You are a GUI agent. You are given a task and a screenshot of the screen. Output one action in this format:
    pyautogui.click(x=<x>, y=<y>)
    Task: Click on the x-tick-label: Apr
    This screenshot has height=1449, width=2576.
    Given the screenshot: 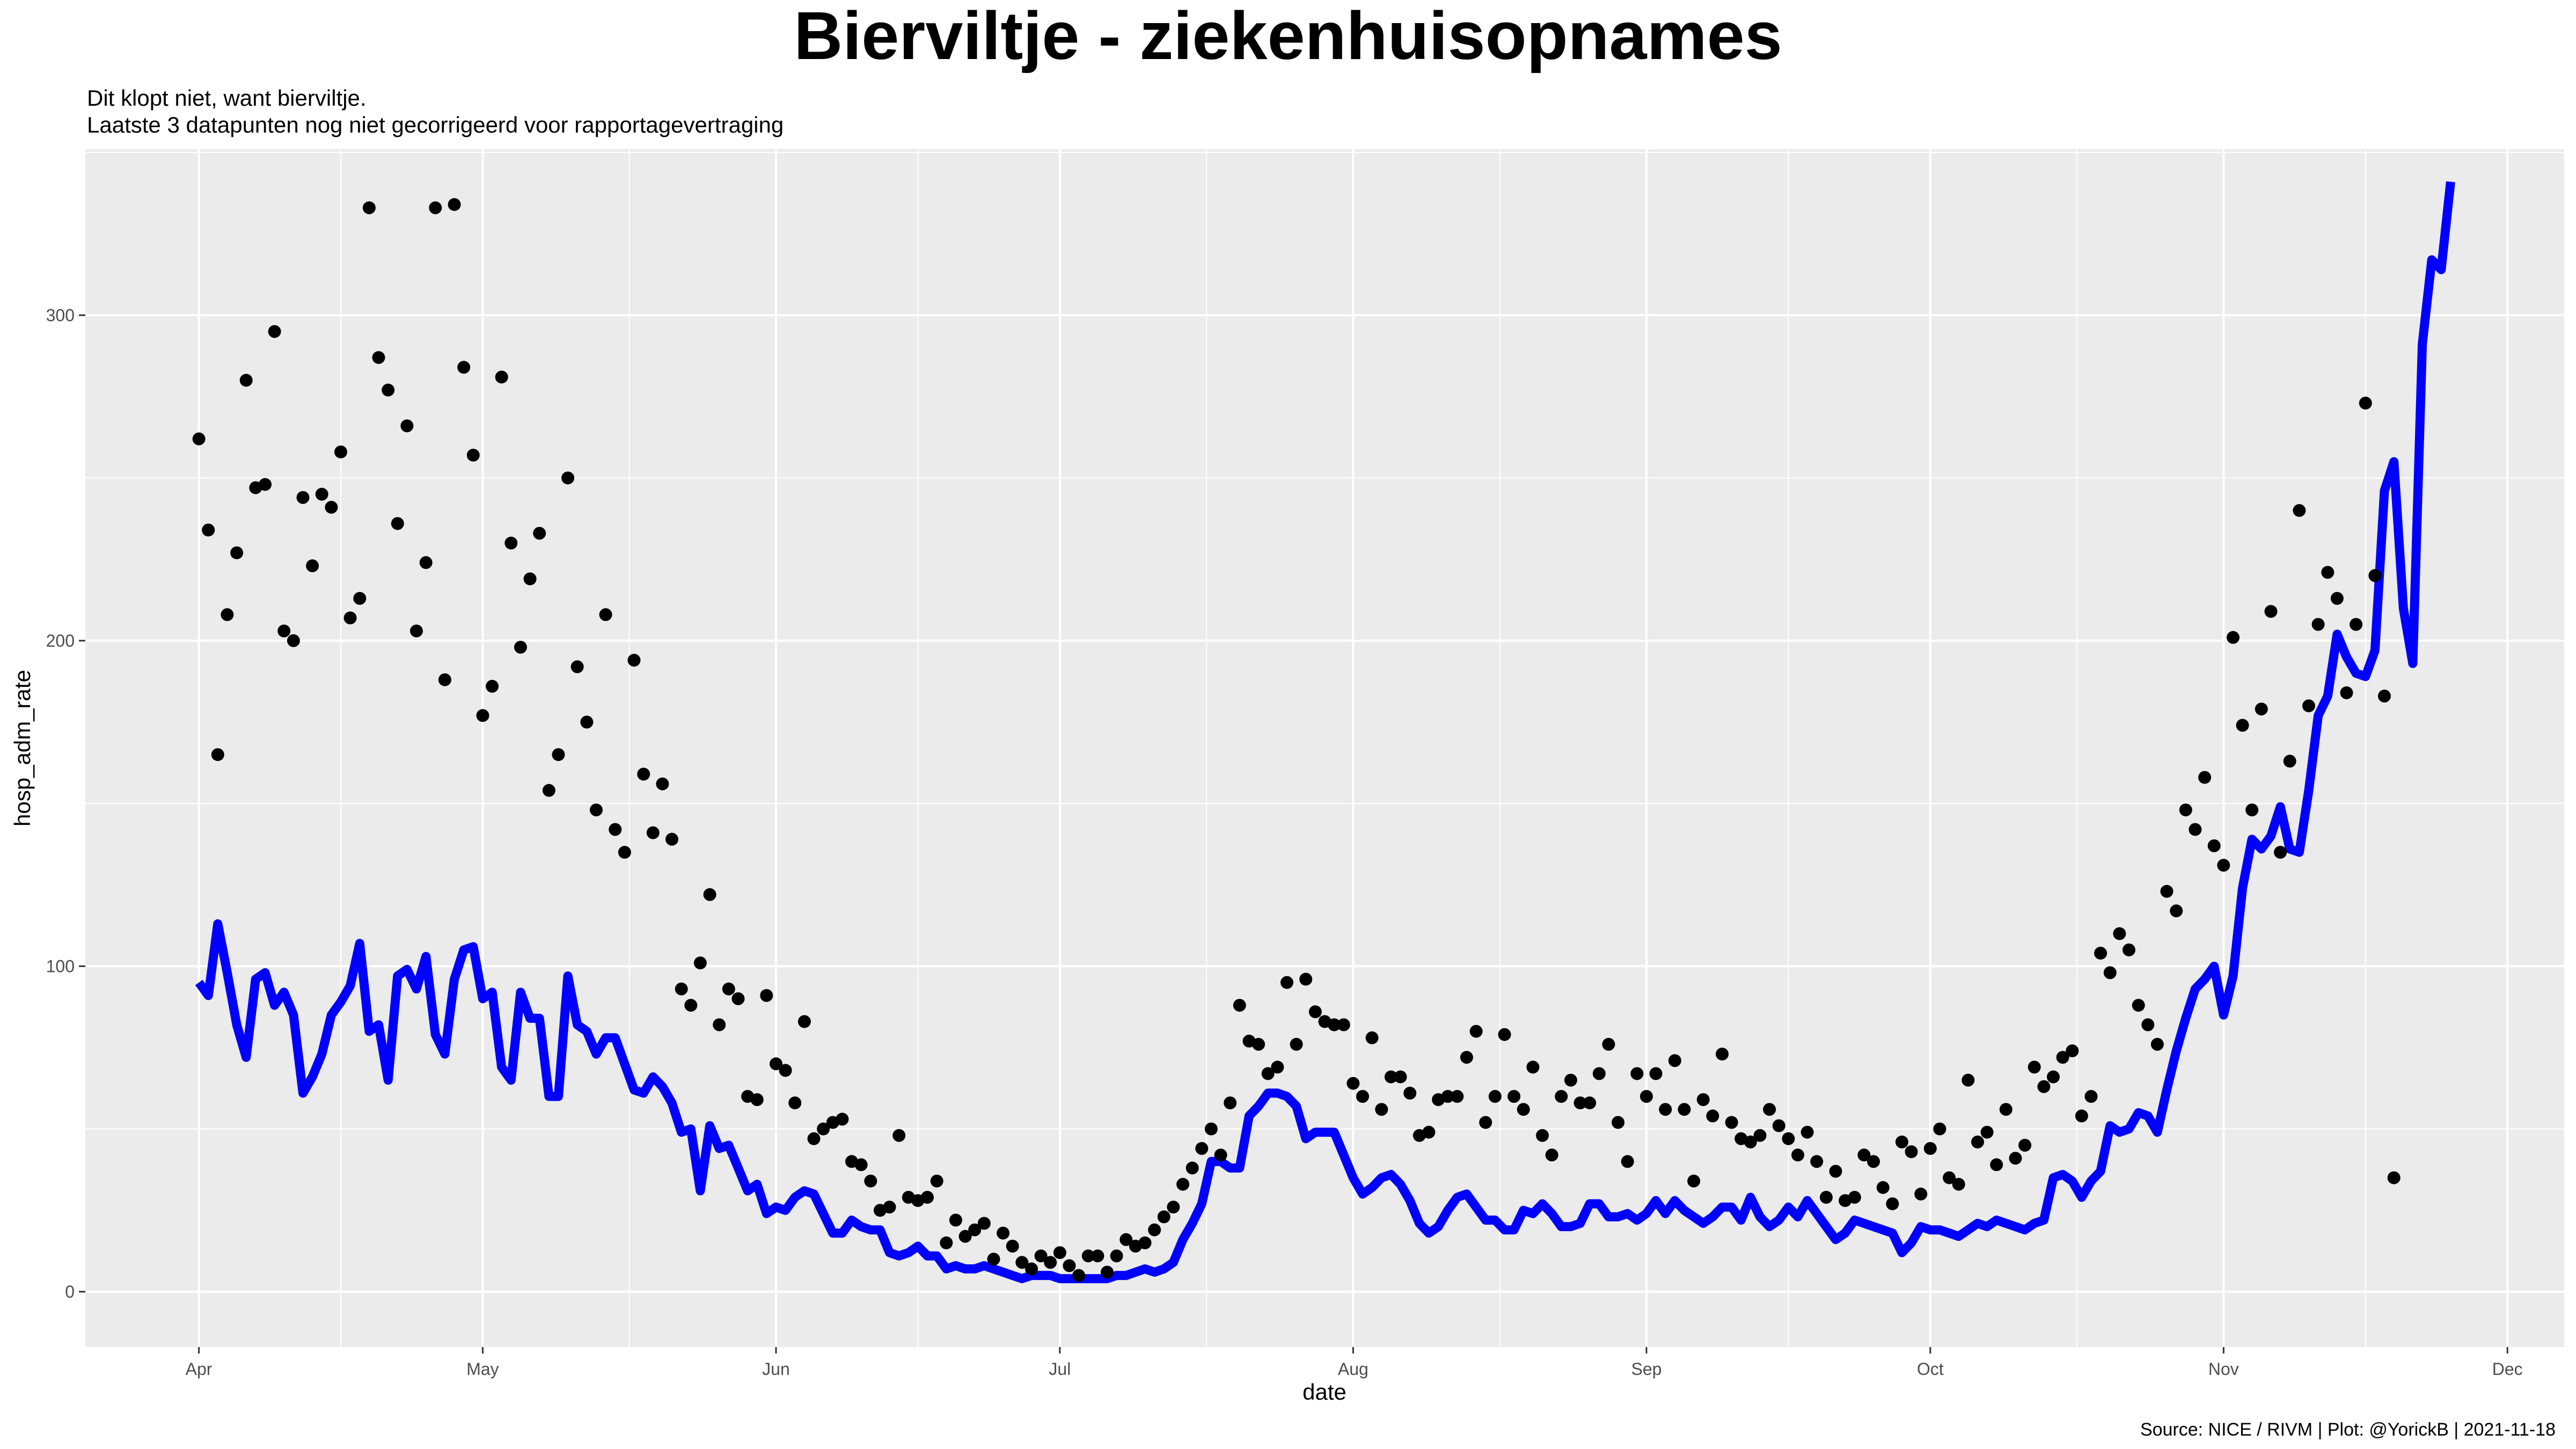 What is the action you would take?
    pyautogui.click(x=199, y=1369)
    